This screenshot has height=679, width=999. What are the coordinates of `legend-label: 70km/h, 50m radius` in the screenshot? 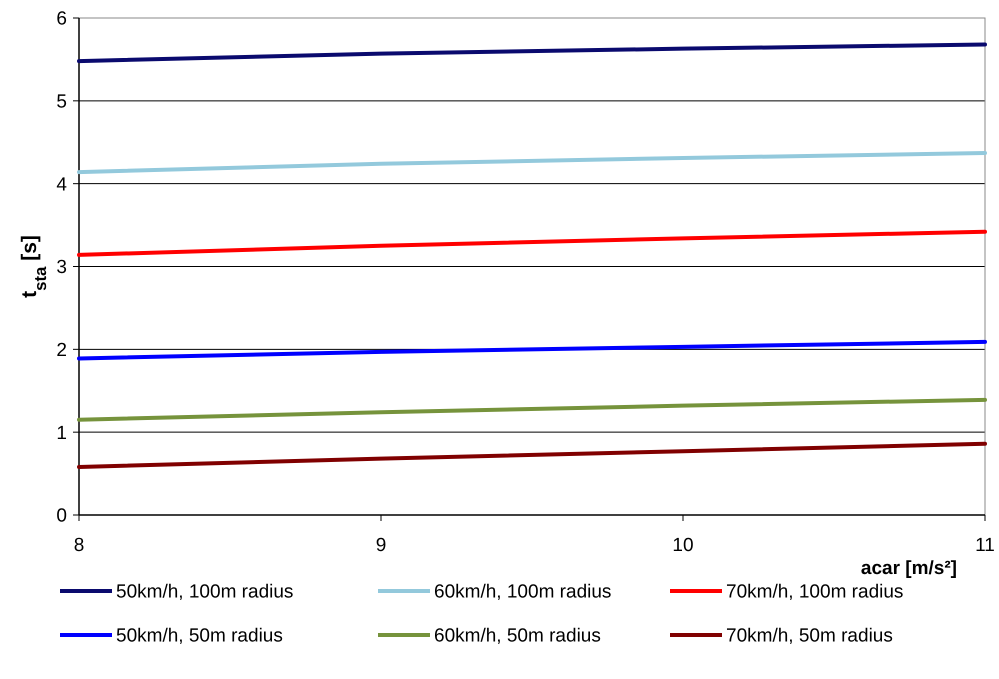 It's located at (809, 636).